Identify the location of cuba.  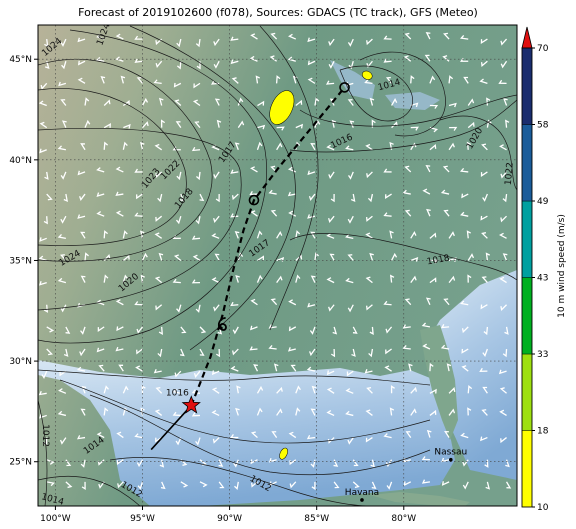
(420, 499).